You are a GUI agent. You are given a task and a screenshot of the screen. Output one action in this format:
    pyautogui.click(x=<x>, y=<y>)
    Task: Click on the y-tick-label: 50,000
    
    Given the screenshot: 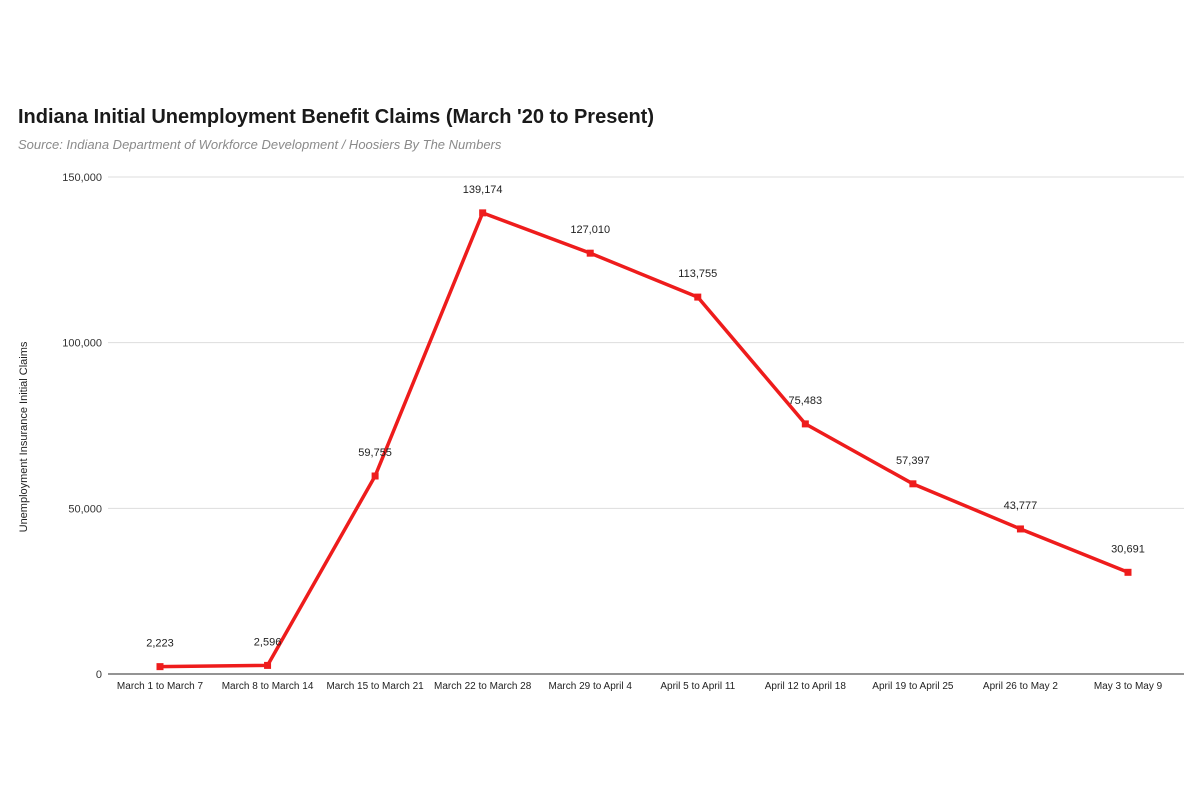 What is the action you would take?
    pyautogui.click(x=85, y=509)
    